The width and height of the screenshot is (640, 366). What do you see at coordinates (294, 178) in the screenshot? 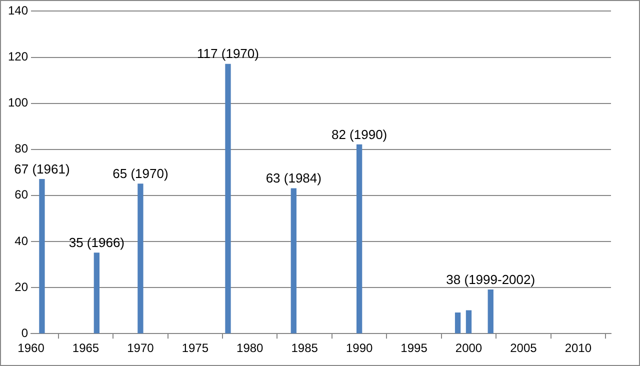
I see `annotation: 63 (1984)` at bounding box center [294, 178].